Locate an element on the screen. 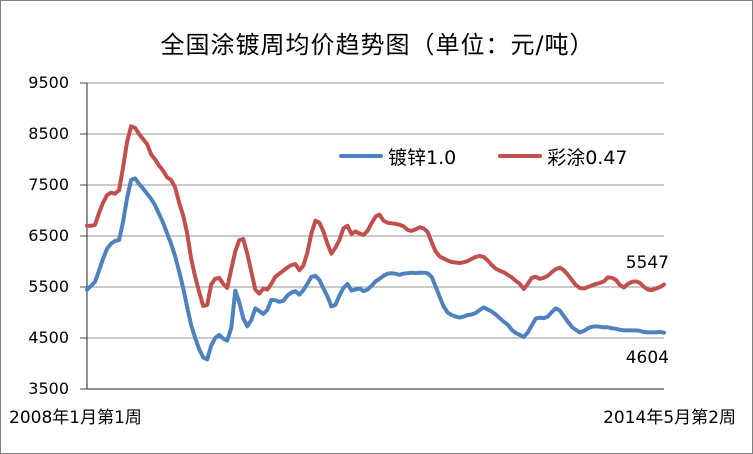 The width and height of the screenshot is (753, 454). y-tick-label: 5500 is located at coordinates (48, 286).